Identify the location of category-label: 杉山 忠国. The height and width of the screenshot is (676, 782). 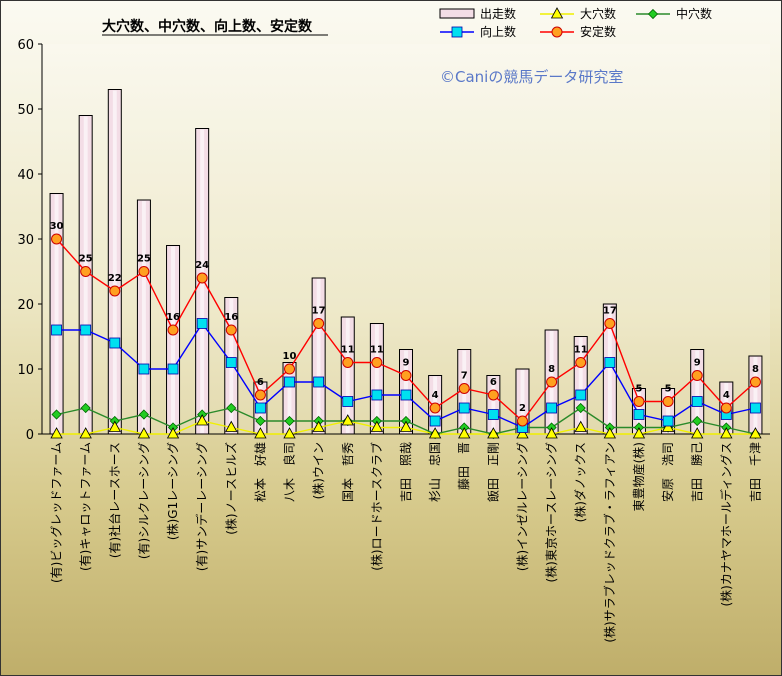
(435, 472).